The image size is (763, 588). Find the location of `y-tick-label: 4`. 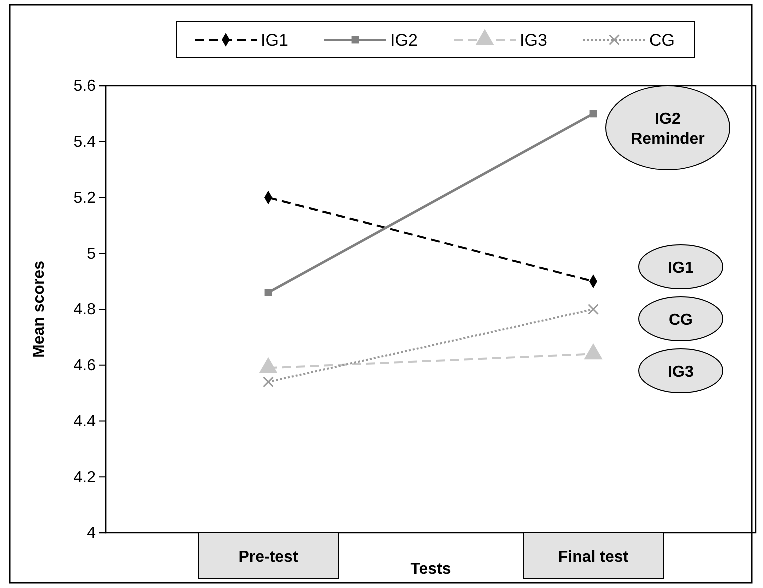

y-tick-label: 4 is located at coordinates (91, 533).